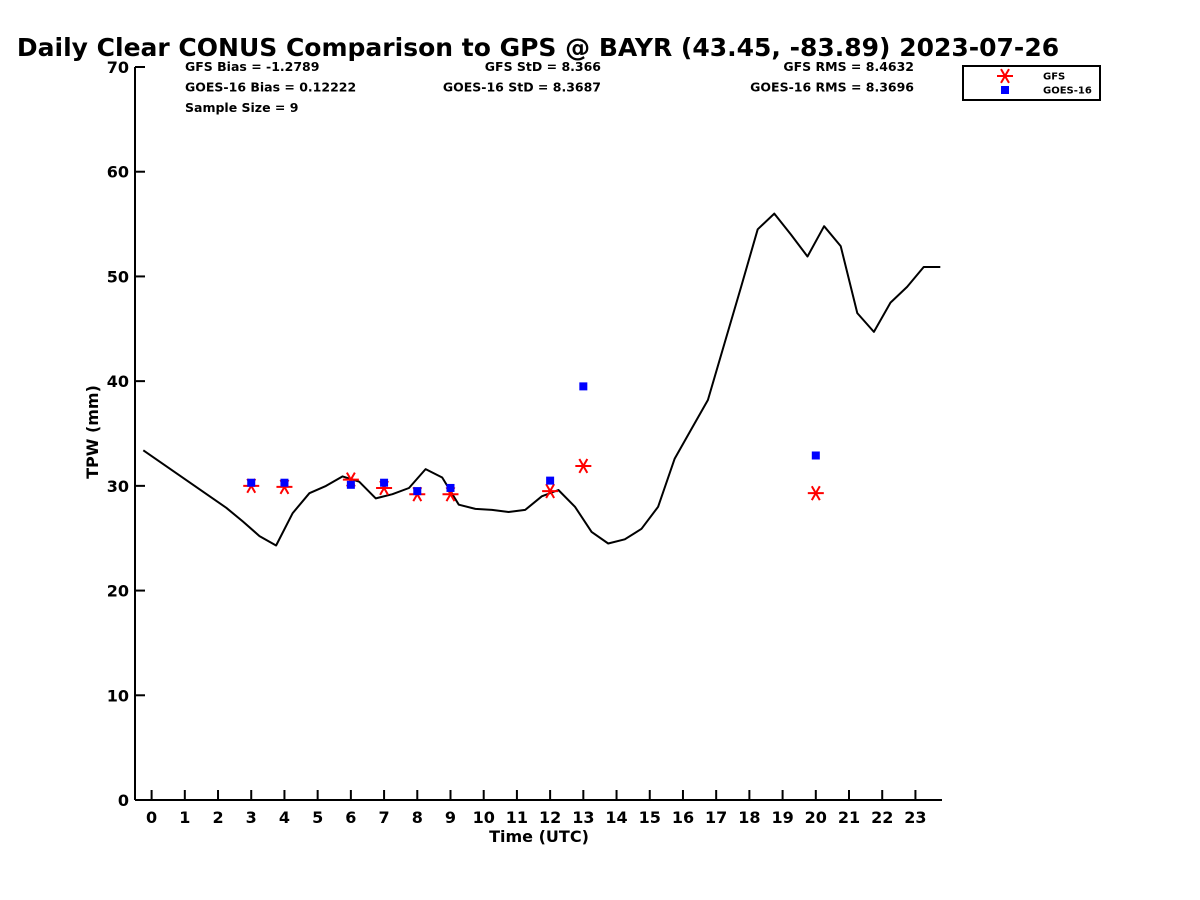 The height and width of the screenshot is (900, 1200). I want to click on stat-text: GFS RMS = 8.4632, so click(848, 66).